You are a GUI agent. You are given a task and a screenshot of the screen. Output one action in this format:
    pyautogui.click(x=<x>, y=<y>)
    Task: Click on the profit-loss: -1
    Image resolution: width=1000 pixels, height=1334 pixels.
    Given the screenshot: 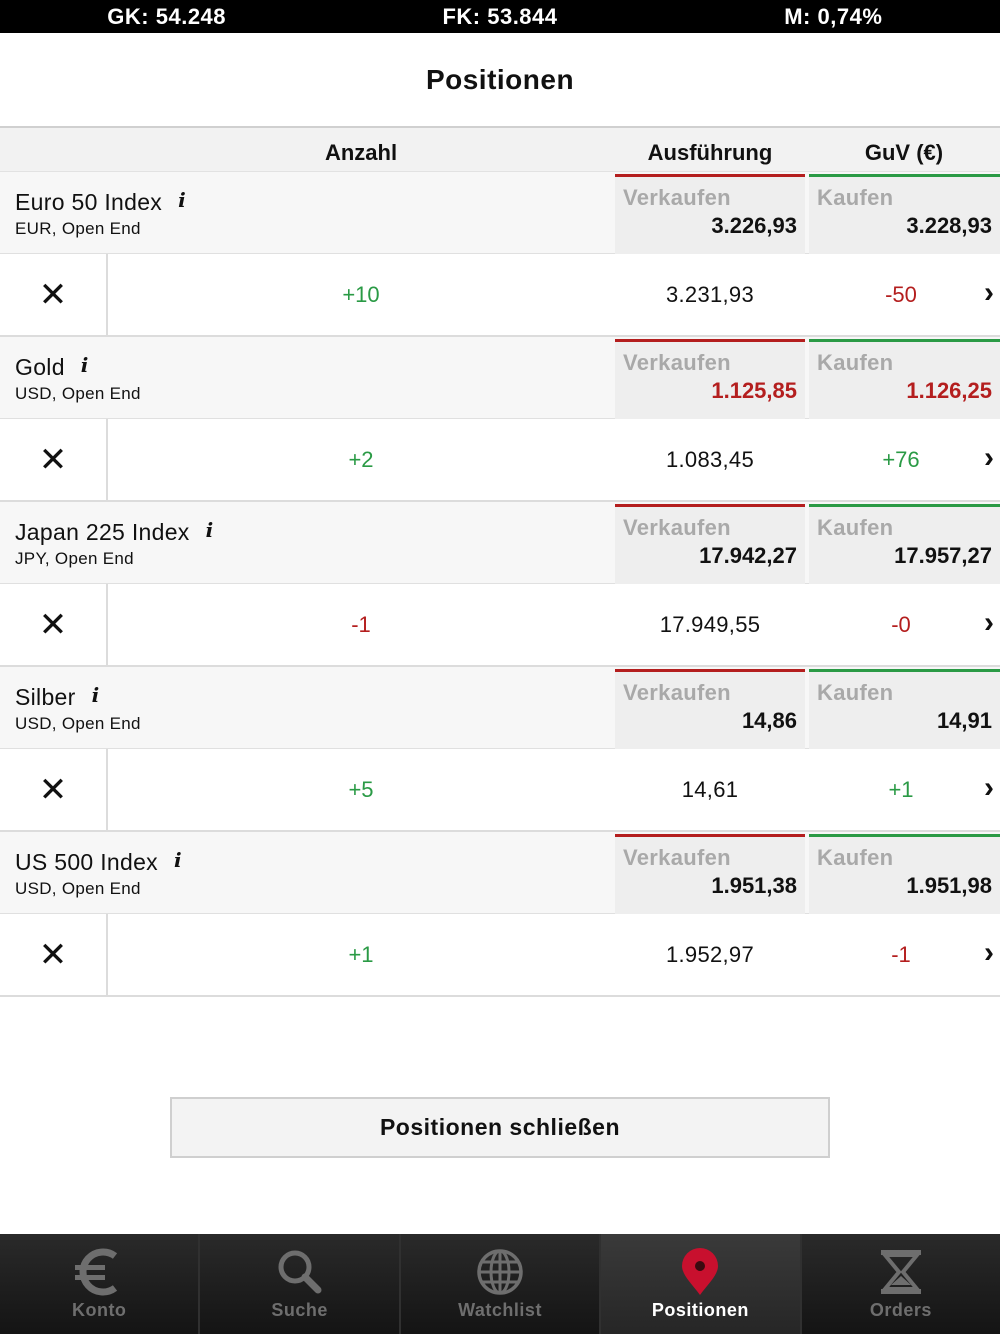 What is the action you would take?
    pyautogui.click(x=901, y=954)
    